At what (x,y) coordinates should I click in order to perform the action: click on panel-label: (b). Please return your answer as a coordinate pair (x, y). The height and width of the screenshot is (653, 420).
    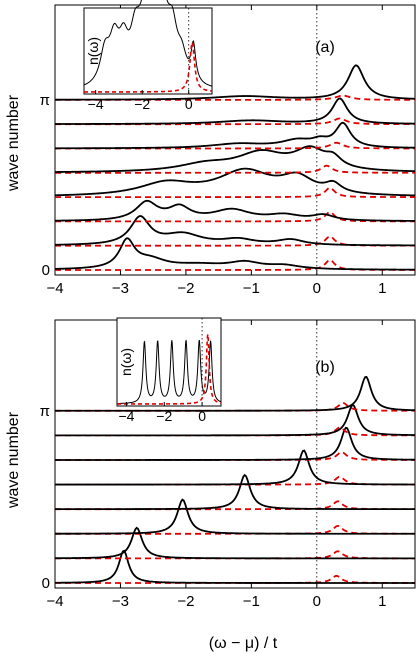
    Looking at the image, I should click on (325, 367).